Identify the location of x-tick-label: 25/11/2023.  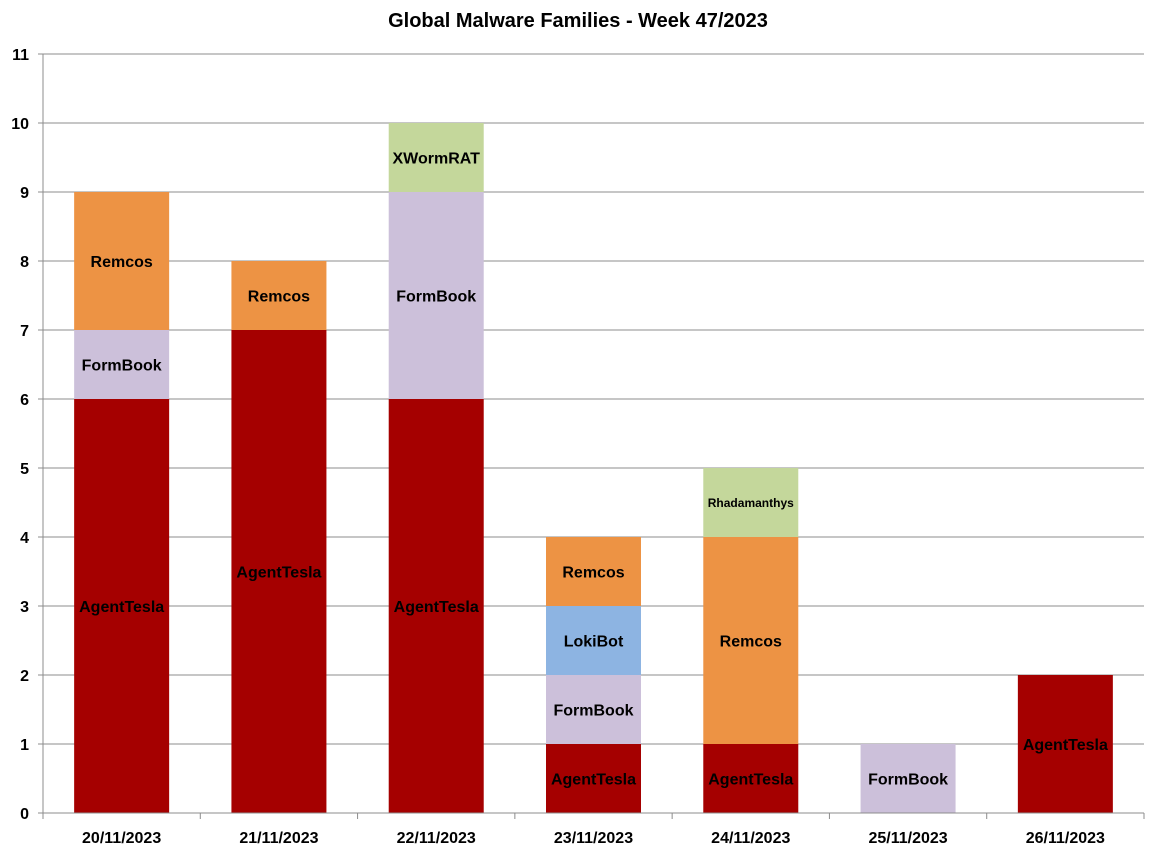
(907, 838).